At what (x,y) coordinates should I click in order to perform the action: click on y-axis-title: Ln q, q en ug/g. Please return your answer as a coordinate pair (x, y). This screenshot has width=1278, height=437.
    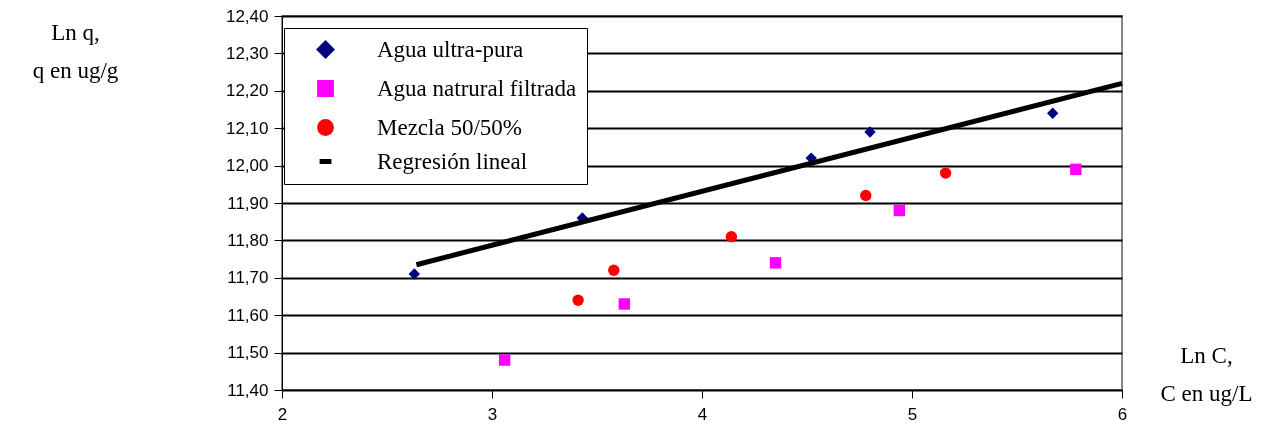
    Looking at the image, I should click on (75, 51).